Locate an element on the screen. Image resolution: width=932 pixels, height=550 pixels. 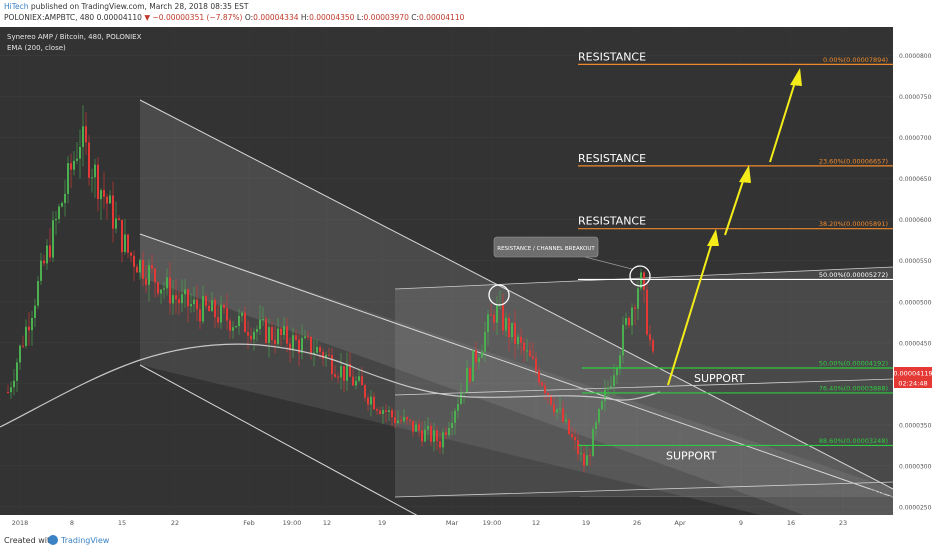
open-value: 0.00004334 is located at coordinates (276, 17).